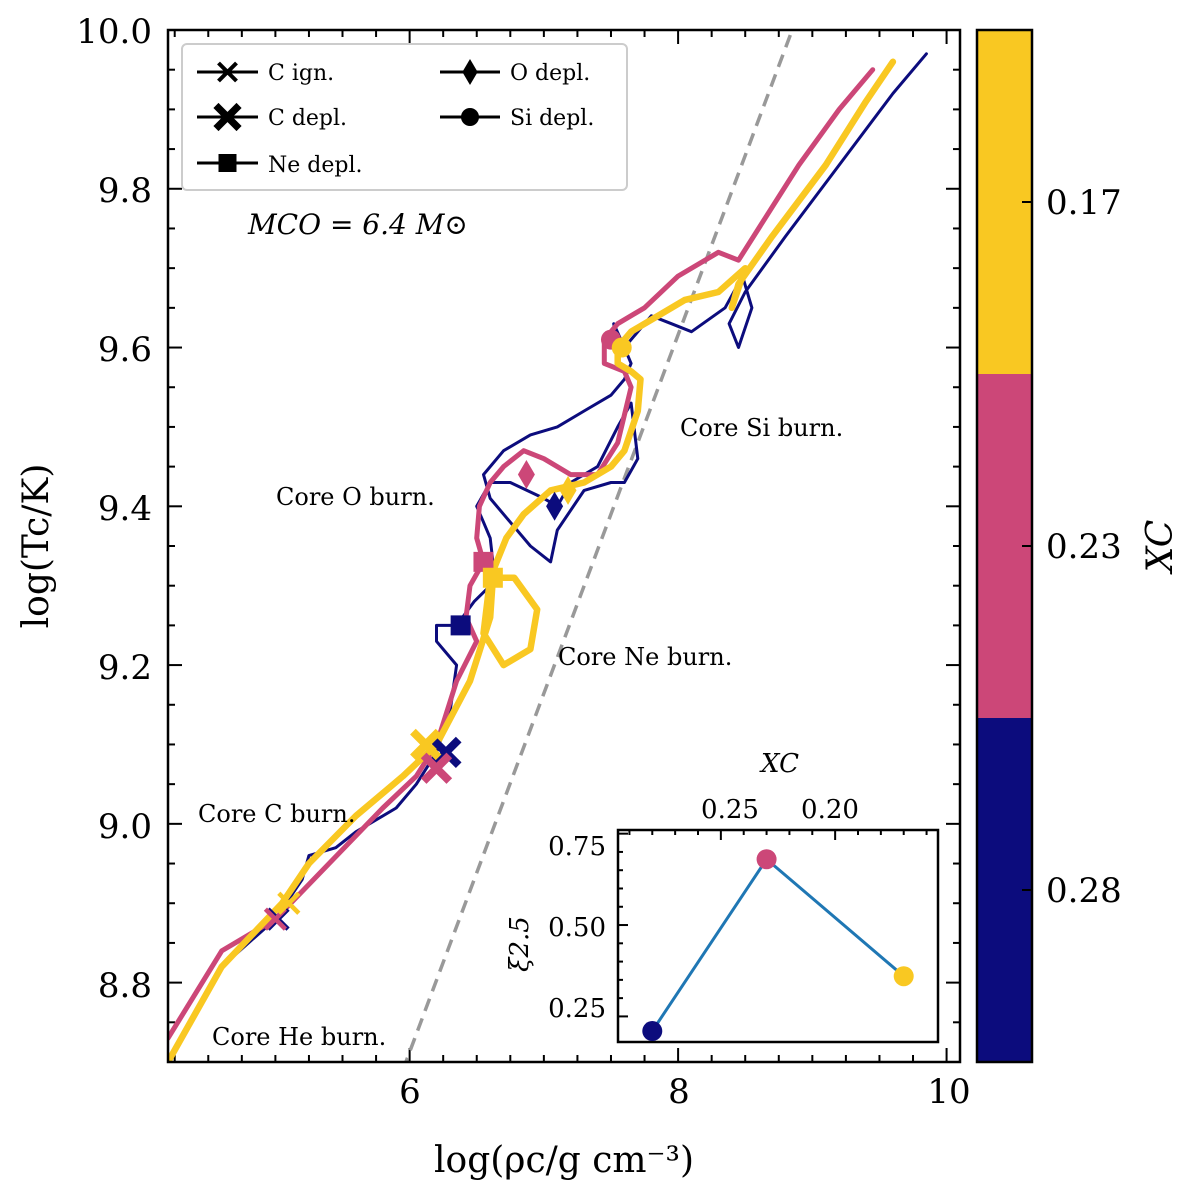 The image size is (1200, 1200). I want to click on stage-label: Core C burn., so click(277, 814).